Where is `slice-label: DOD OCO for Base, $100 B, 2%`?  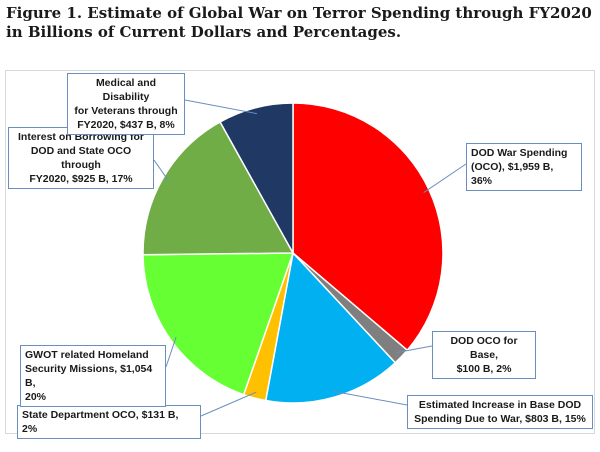 slice-label: DOD OCO for Base, $100 B, 2% is located at coordinates (484, 355).